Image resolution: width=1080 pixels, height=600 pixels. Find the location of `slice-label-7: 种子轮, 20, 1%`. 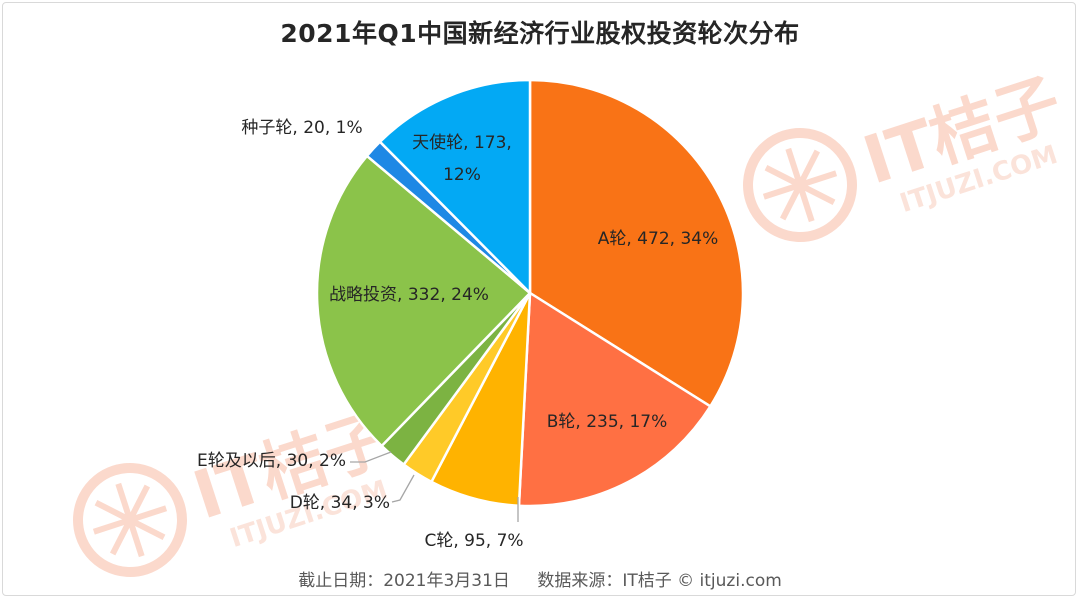

slice-label-7: 种子轮, 20, 1% is located at coordinates (301, 128).